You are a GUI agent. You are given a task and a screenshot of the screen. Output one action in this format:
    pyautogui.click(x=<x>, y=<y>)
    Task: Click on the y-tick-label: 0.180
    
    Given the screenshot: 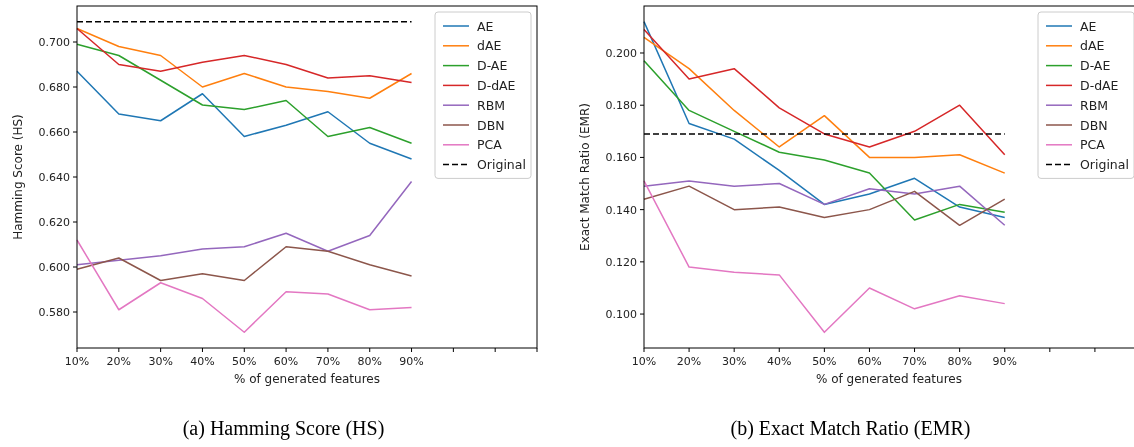 What is the action you would take?
    pyautogui.click(x=621, y=106)
    